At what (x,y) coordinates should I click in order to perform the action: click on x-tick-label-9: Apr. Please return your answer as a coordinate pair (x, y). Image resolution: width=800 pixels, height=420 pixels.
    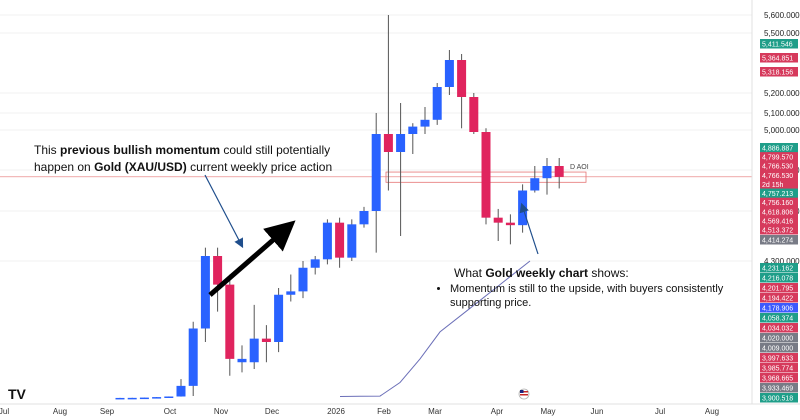
    Looking at the image, I should click on (497, 411).